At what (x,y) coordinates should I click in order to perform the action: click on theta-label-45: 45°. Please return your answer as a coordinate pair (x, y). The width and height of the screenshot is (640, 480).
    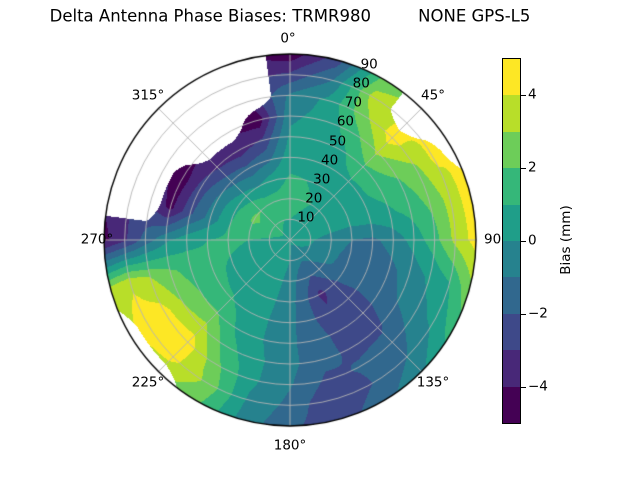
    Looking at the image, I should click on (433, 95).